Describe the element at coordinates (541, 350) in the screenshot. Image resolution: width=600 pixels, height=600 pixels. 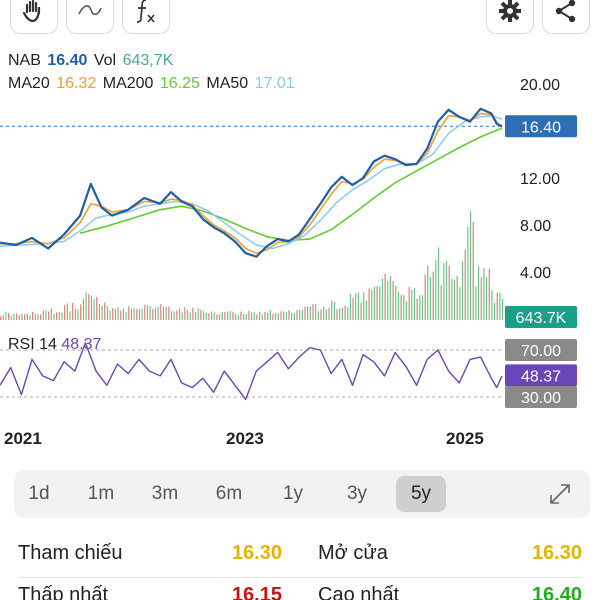
I see `rsi-upper-tag-bg` at that location.